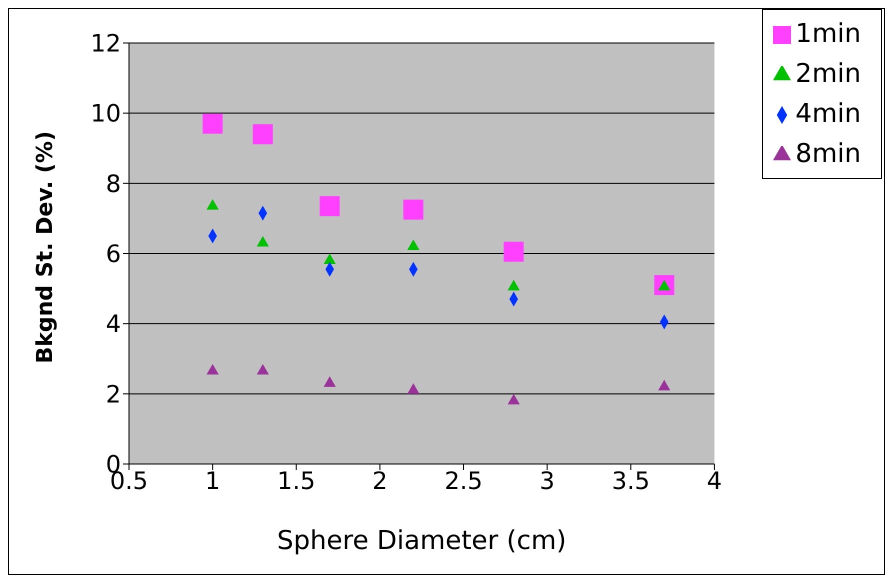 The image size is (893, 582). What do you see at coordinates (113, 324) in the screenshot?
I see `y-tick-label: 4` at bounding box center [113, 324].